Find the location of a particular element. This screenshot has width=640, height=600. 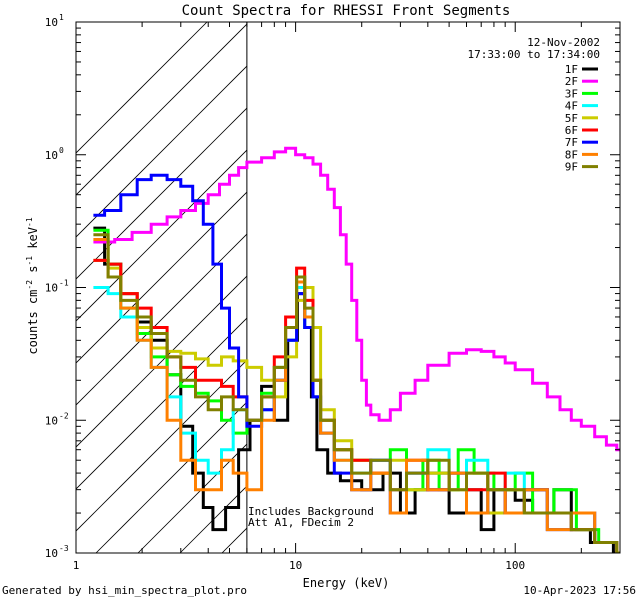

legend-label: 4F is located at coordinates (571, 106).